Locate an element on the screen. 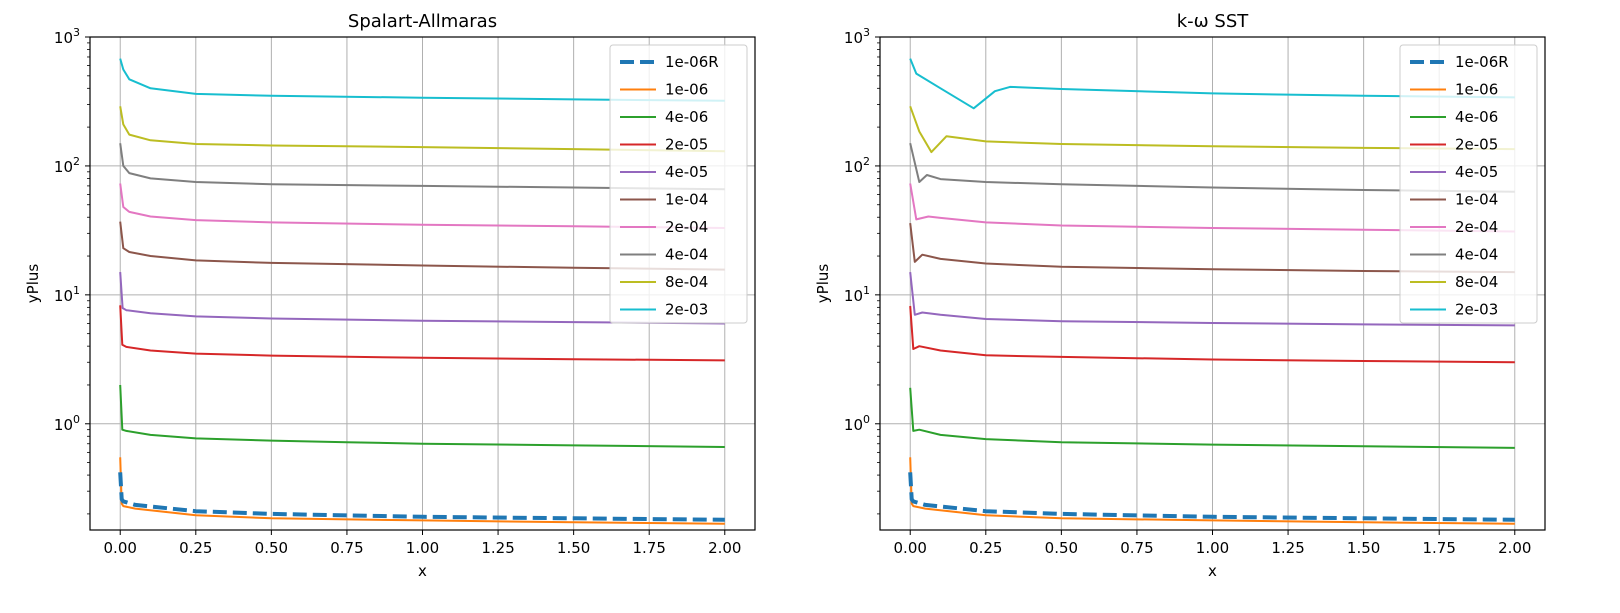  chart-title: Spalart-Allmaras is located at coordinates (422, 21).